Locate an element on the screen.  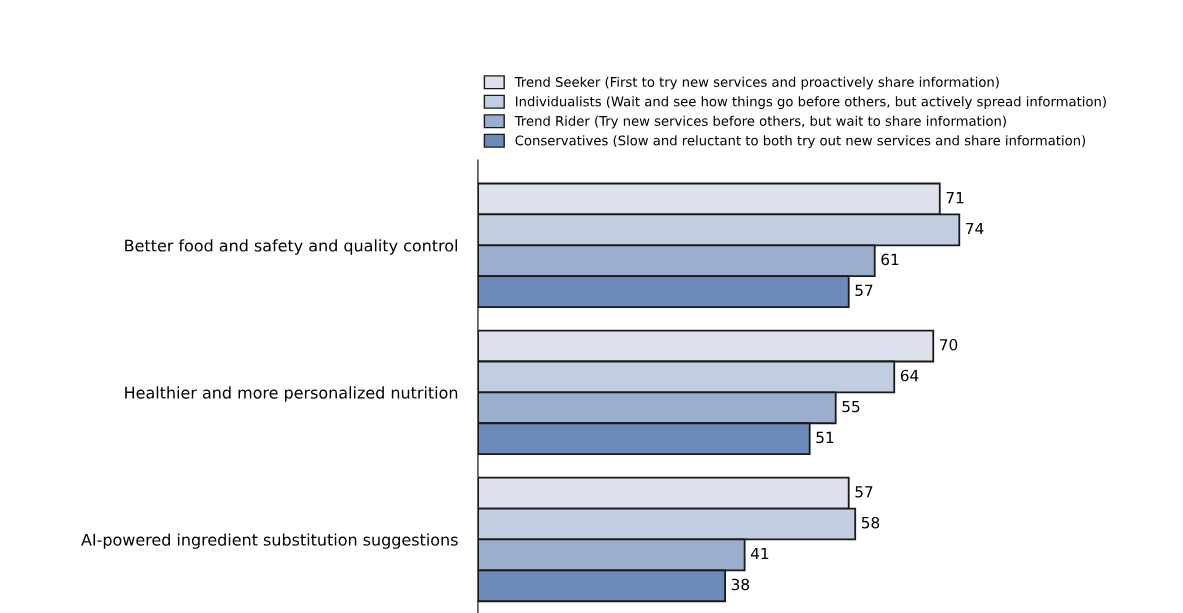
data-label: 38 is located at coordinates (740, 584).